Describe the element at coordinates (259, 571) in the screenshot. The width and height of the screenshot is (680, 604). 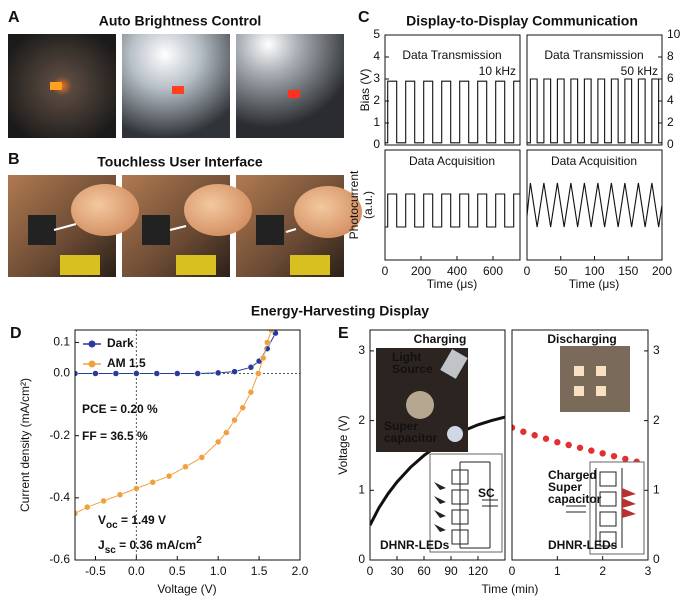
I see `x-tick-label: 1.5` at that location.